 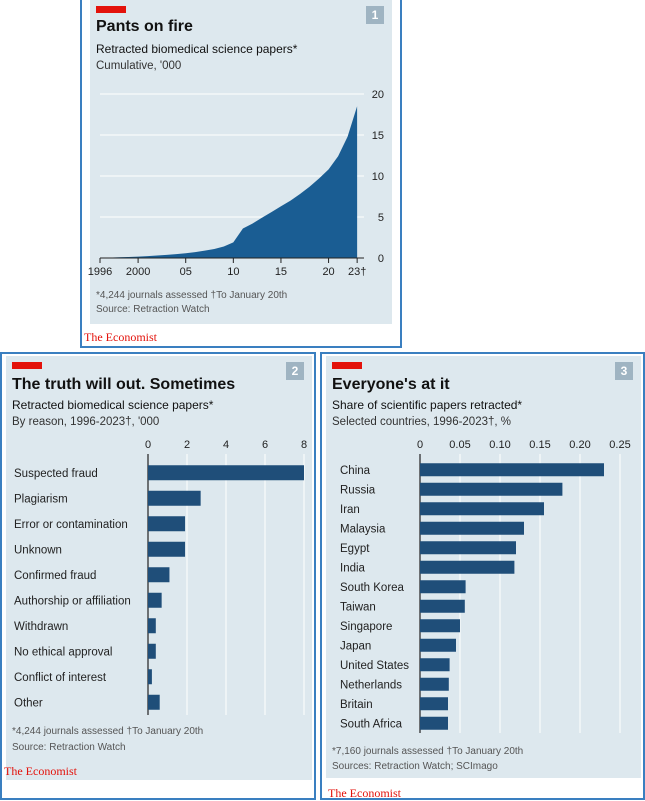 What do you see at coordinates (233, 272) in the screenshot?
I see `x-tick-label: 10` at bounding box center [233, 272].